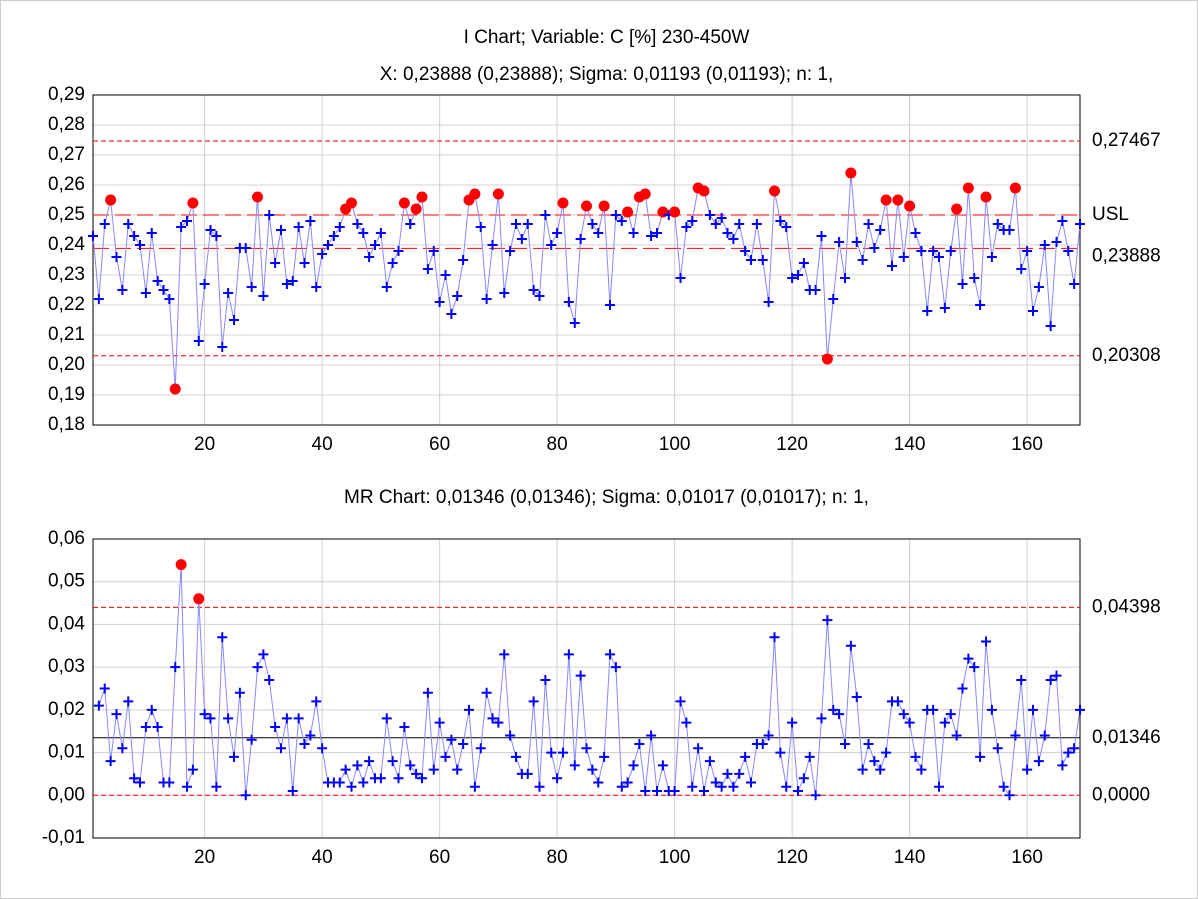 The width and height of the screenshot is (1198, 899). What do you see at coordinates (66, 794) in the screenshot?
I see `y-tick-label: 0,00` at bounding box center [66, 794].